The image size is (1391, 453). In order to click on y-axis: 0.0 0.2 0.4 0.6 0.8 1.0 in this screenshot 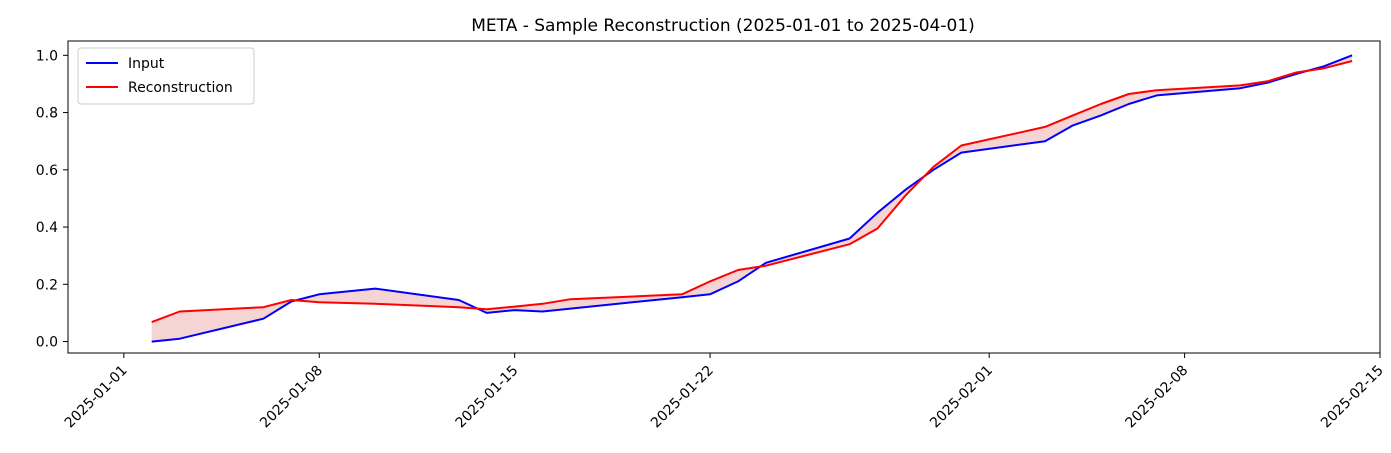, I will do `click(52, 199)`.